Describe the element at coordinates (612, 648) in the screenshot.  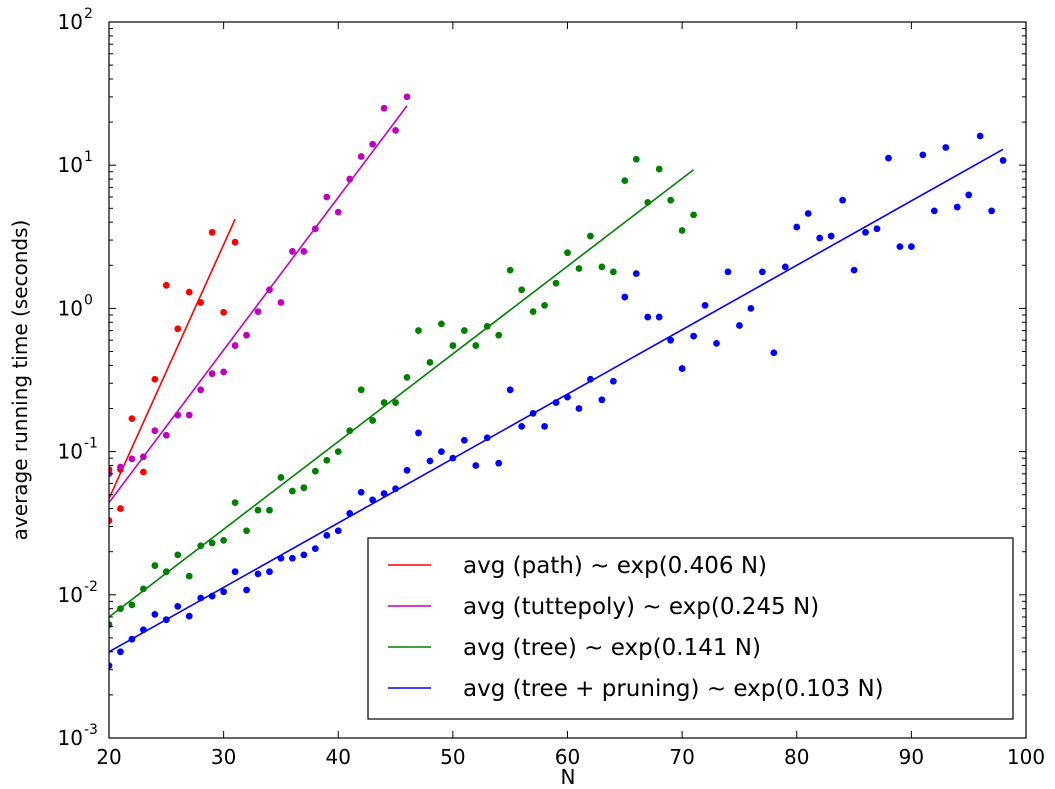
I see `legend-label: avg (tree) ~ exp(0.141 N)` at that location.